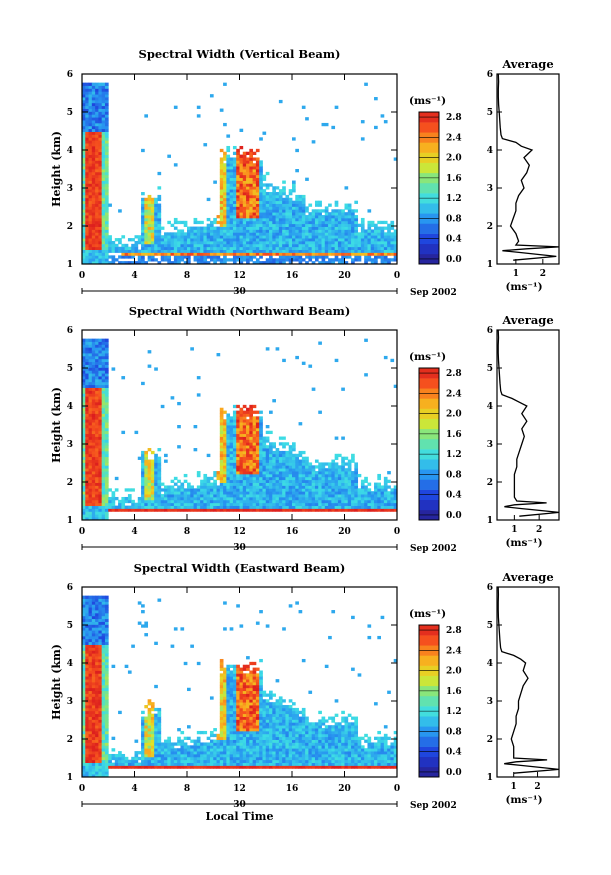 This screenshot has height=875, width=611. I want to click on chart-title: Spectral Width (Northward Beam), so click(240, 311).